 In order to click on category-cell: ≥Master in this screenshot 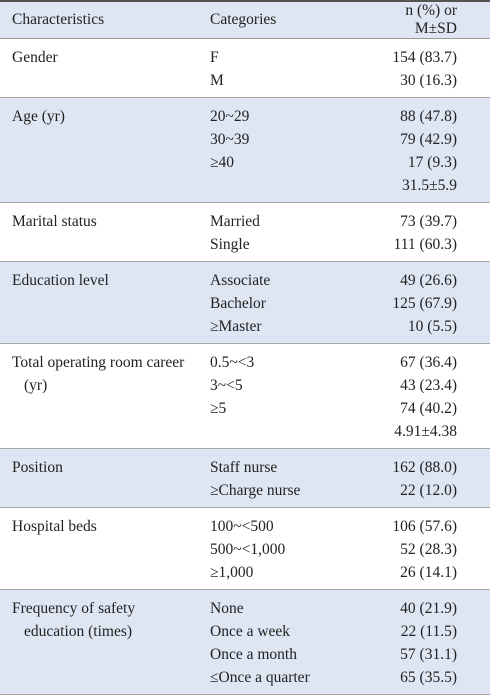, I will do `click(236, 326)`.